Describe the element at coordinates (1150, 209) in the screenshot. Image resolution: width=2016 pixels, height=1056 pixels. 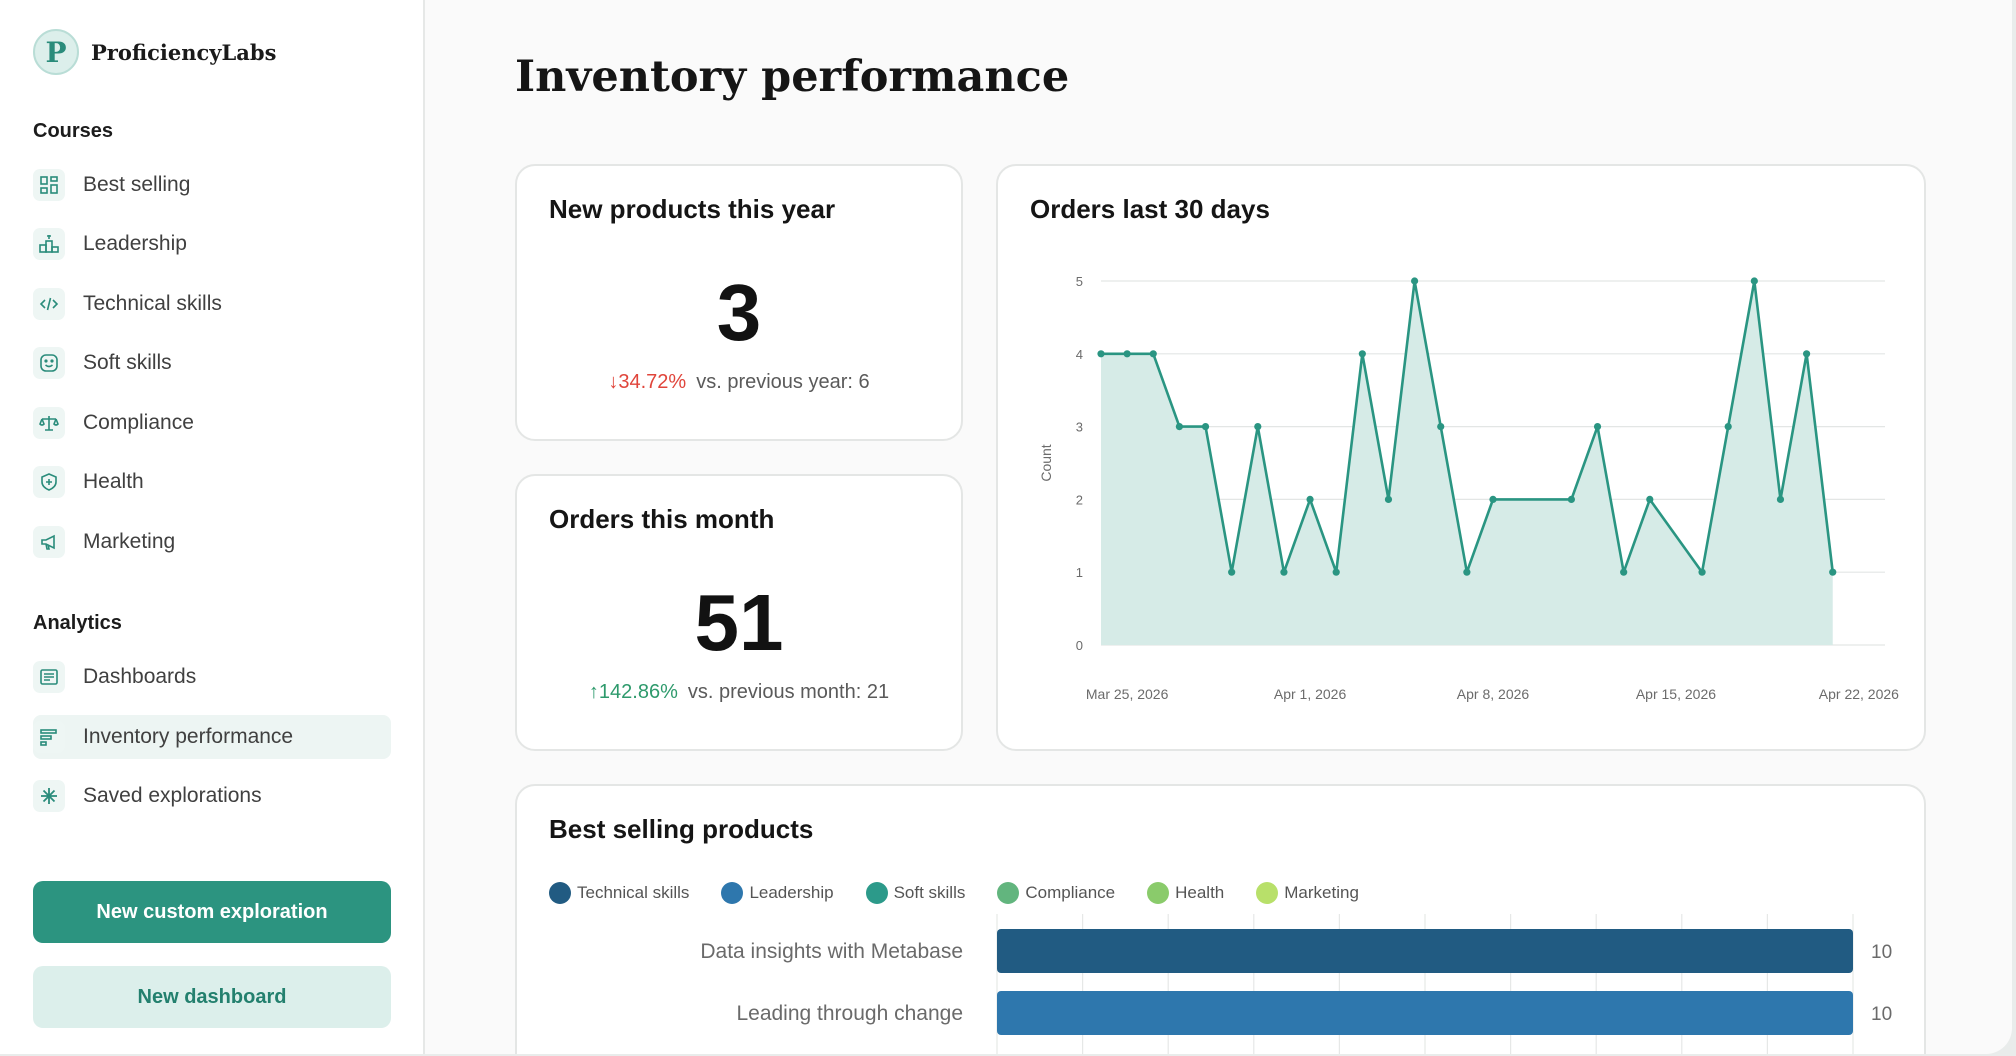
I see `card-title: Orders last 30 days` at that location.